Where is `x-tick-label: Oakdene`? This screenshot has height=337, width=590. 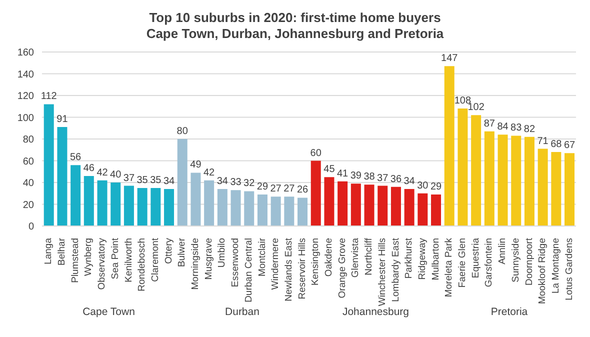 x-tick-label: Oakdene is located at coordinates (329, 257).